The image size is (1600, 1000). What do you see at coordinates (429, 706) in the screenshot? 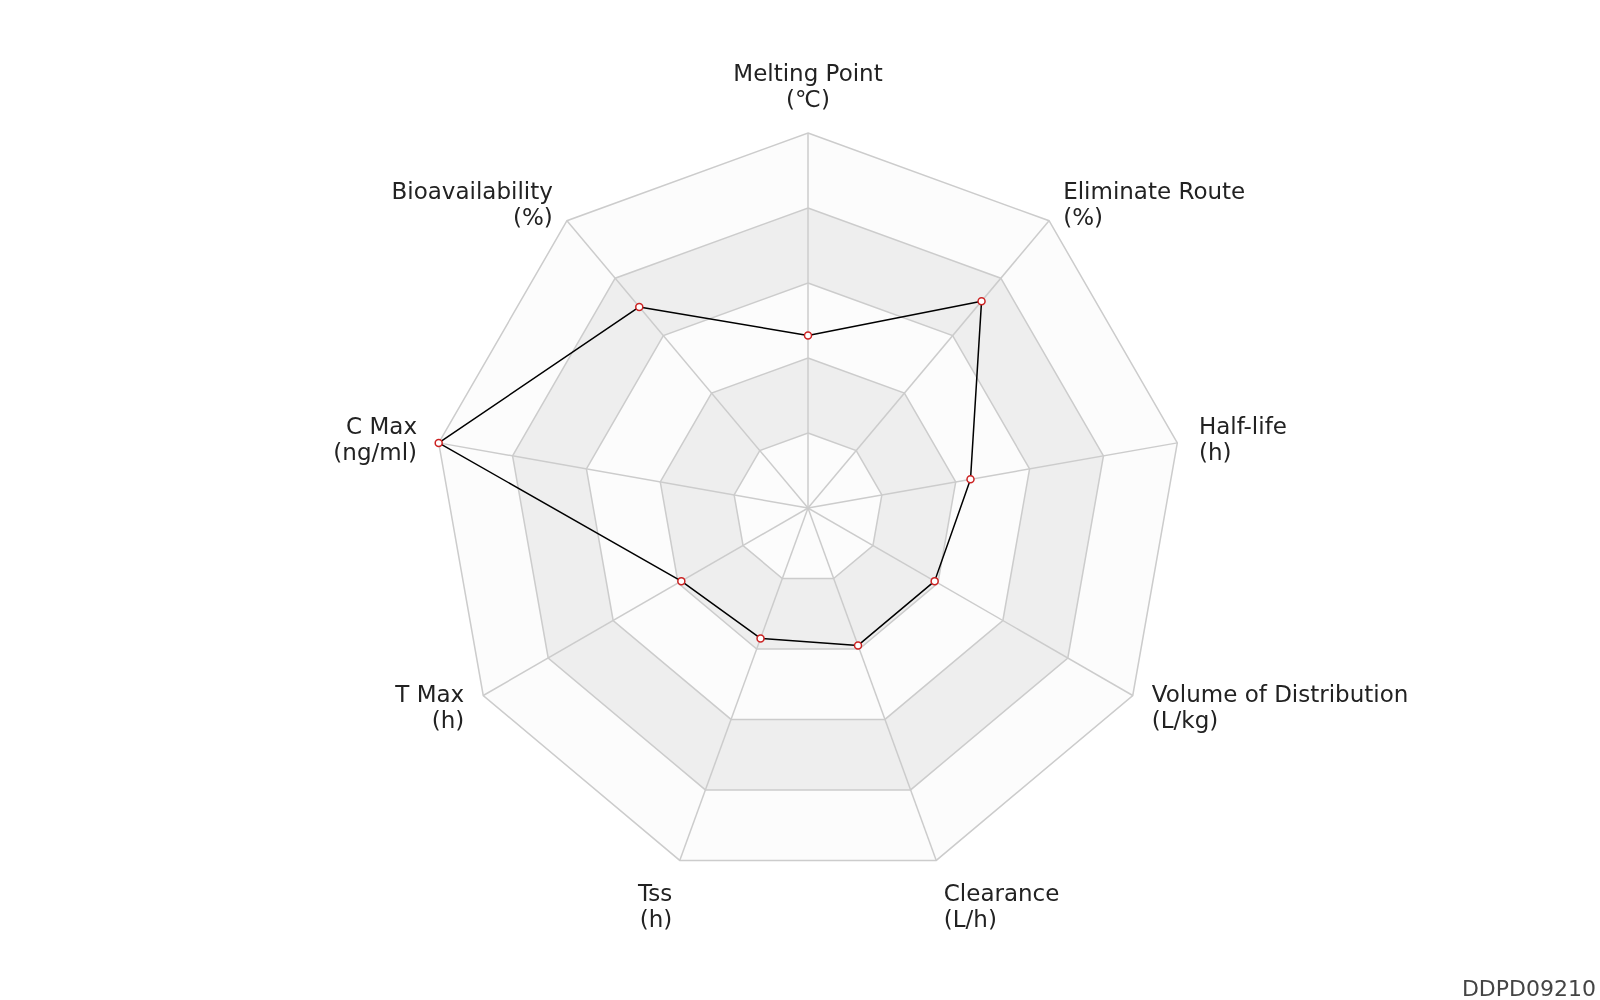
I see `spoke-label: T Max (h)` at bounding box center [429, 706].